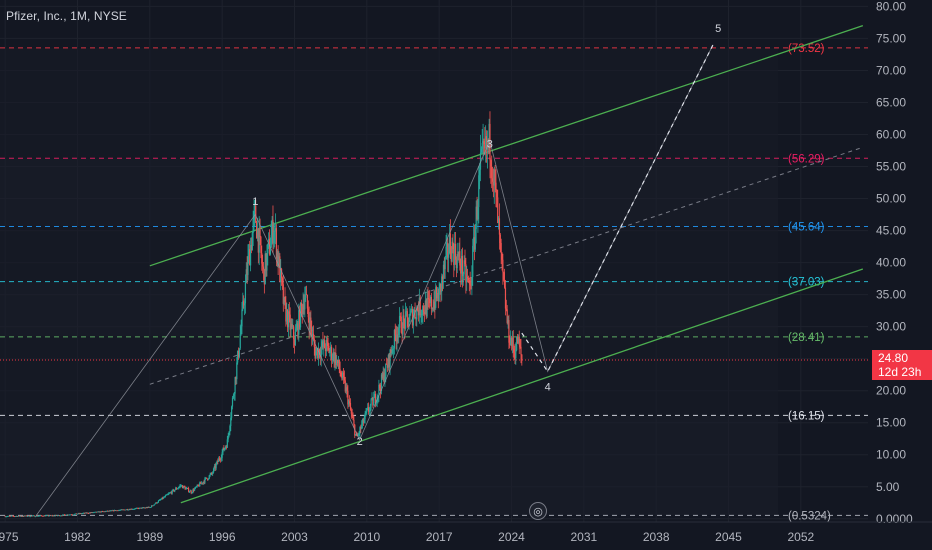 The height and width of the screenshot is (550, 932). I want to click on time-tick-label: 1982, so click(77, 537).